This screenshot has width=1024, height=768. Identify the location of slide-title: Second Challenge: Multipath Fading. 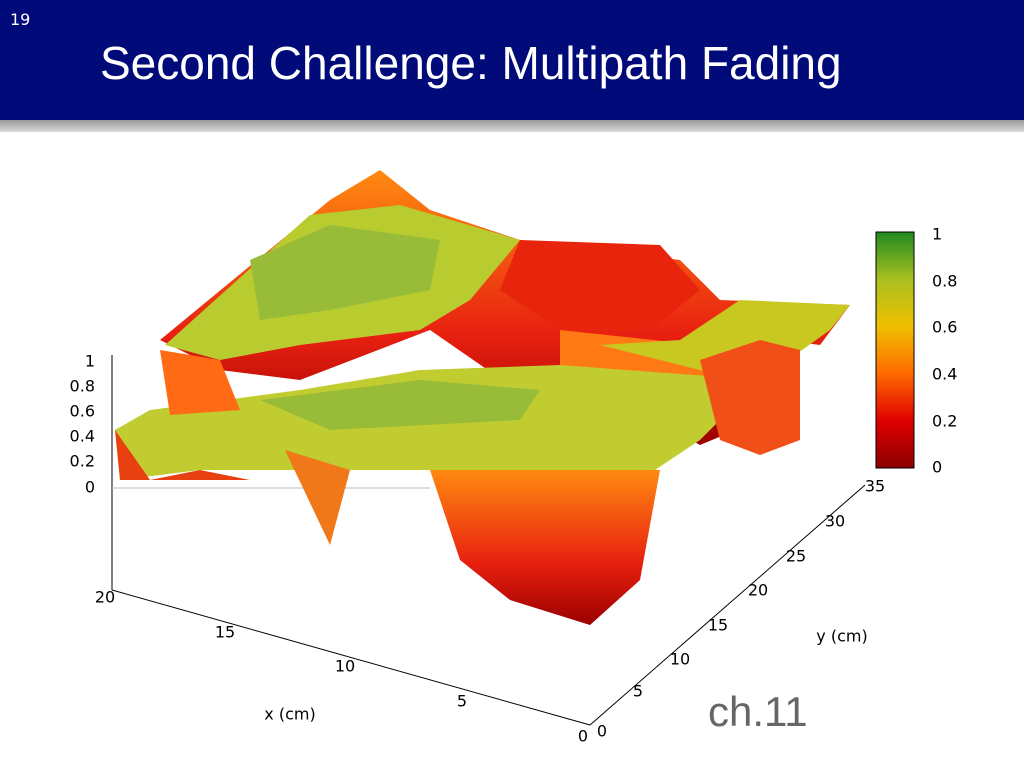
(471, 63).